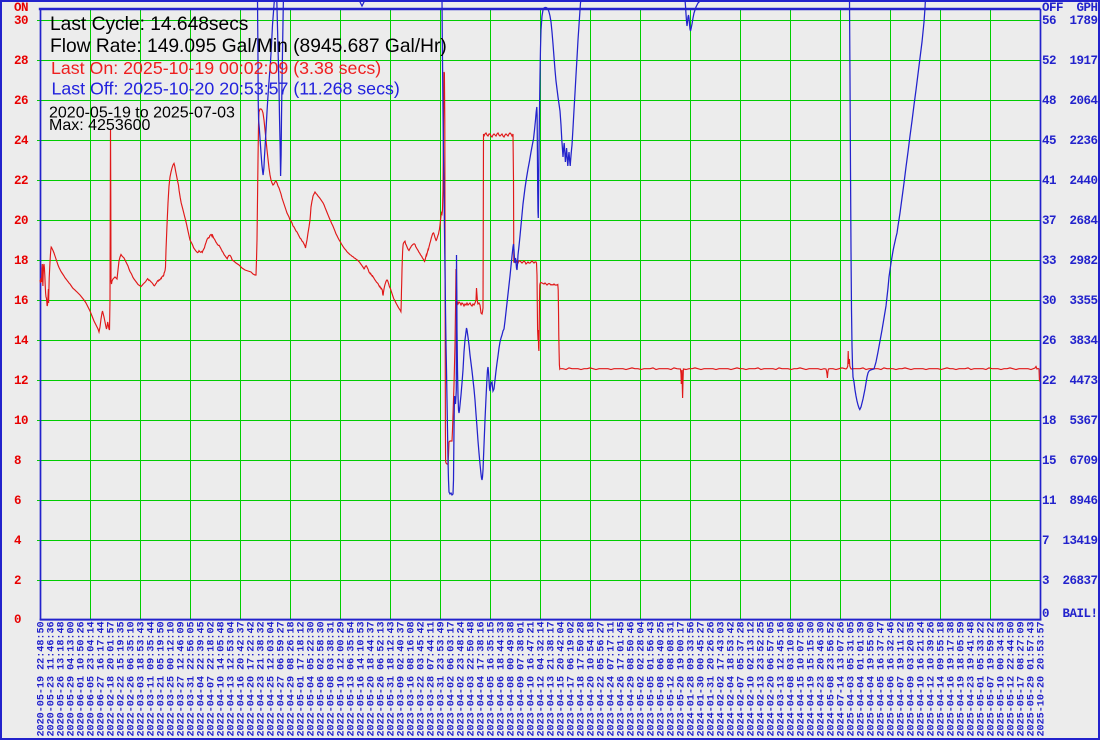 The width and height of the screenshot is (1100, 740). Describe the element at coordinates (382, 678) in the screenshot. I see `svg-text: 2022-05-26 06:52:13` at that location.